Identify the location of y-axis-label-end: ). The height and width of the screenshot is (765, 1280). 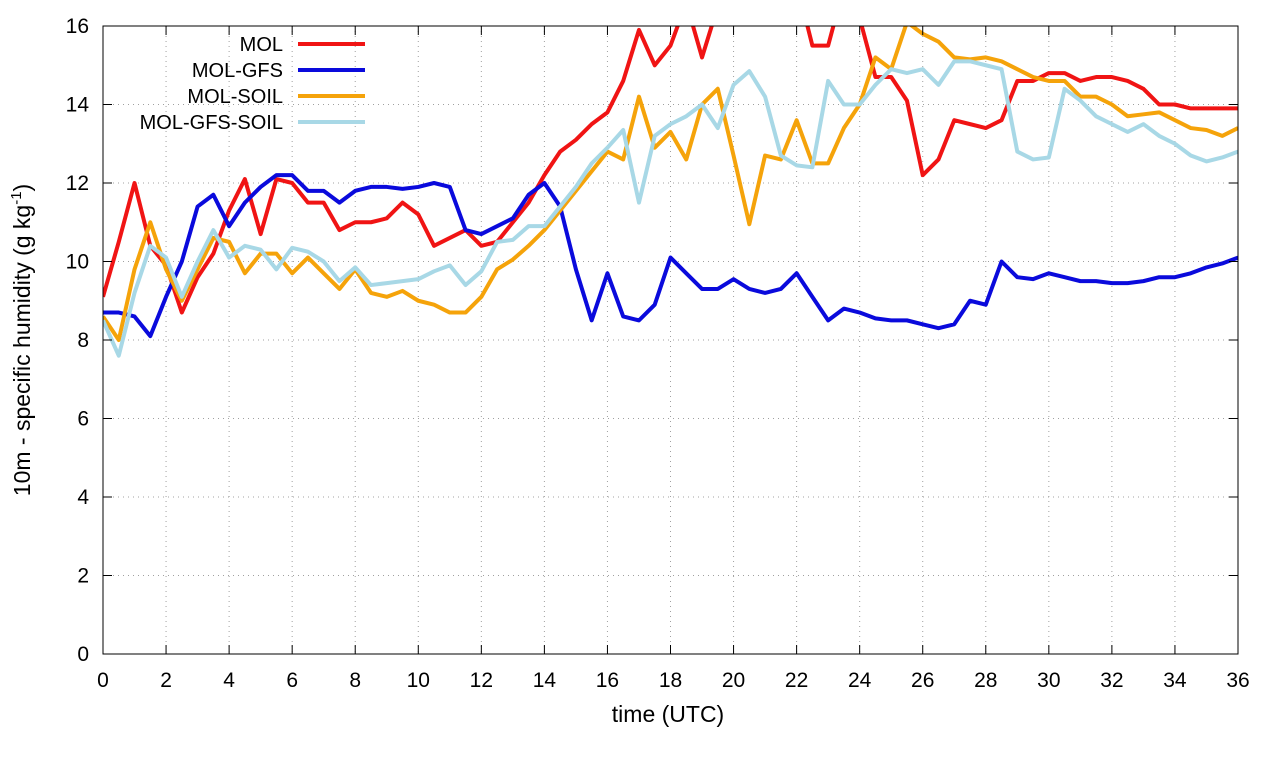
(22, 188).